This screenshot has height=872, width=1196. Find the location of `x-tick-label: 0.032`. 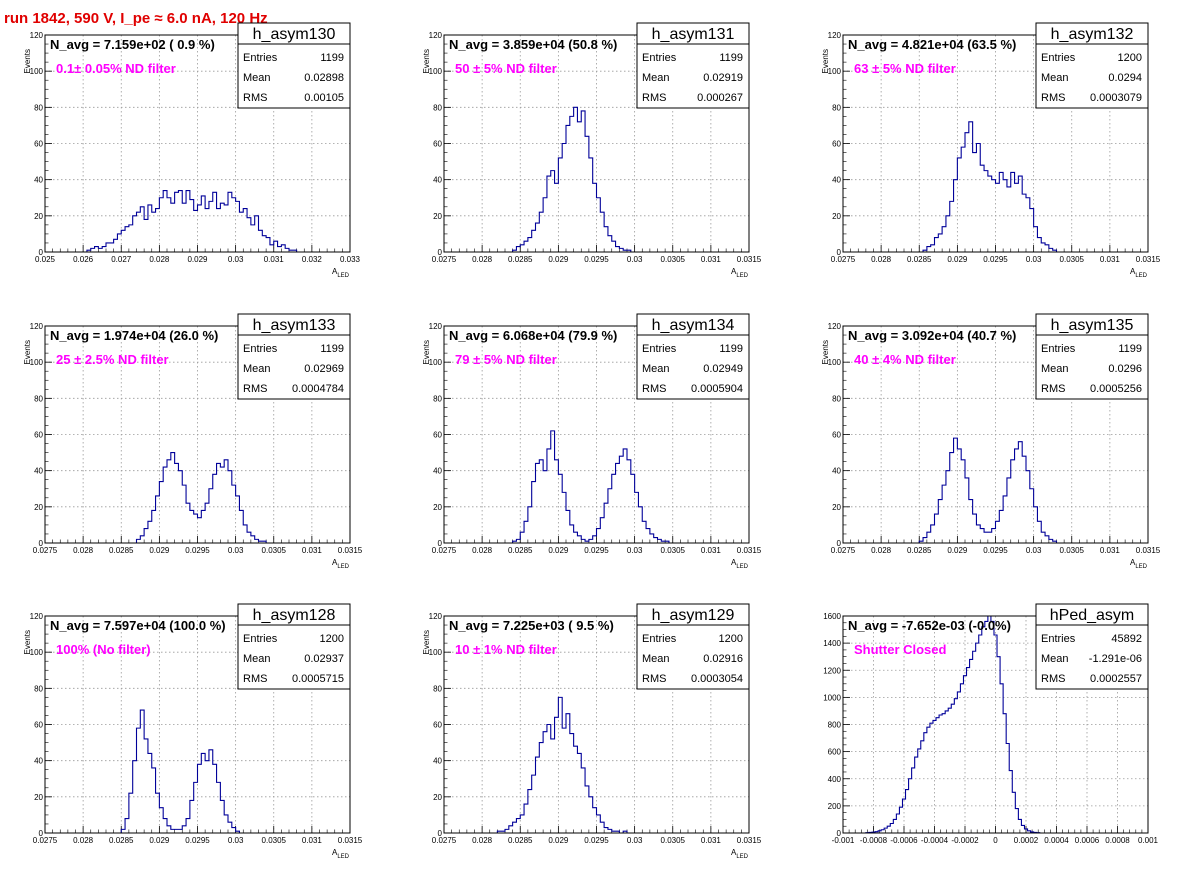

x-tick-label: 0.032 is located at coordinates (312, 259).